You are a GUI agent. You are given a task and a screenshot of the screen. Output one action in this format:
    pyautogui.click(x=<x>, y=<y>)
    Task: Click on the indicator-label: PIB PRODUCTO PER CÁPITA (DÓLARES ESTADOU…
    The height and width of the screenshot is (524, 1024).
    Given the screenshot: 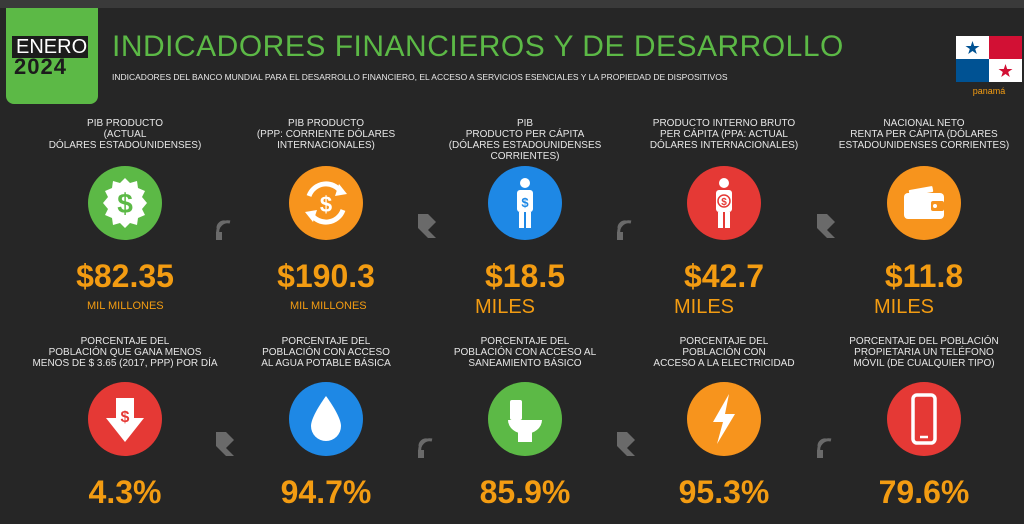 What is the action you would take?
    pyautogui.click(x=525, y=140)
    